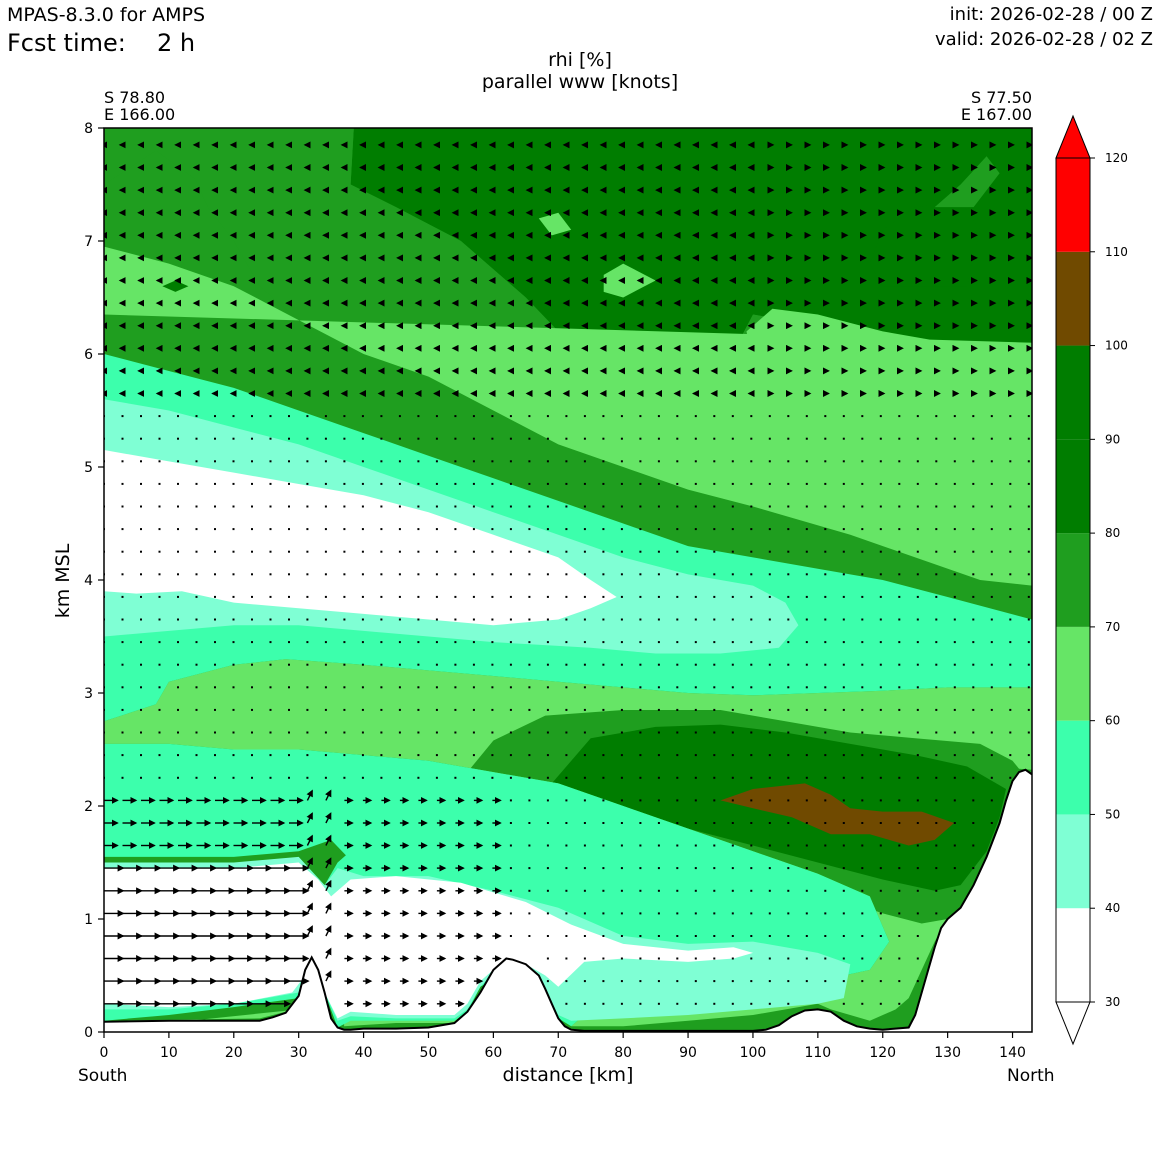 The width and height of the screenshot is (1160, 1160). I want to click on right-endpoint-lat: S 77.50, so click(1001, 97).